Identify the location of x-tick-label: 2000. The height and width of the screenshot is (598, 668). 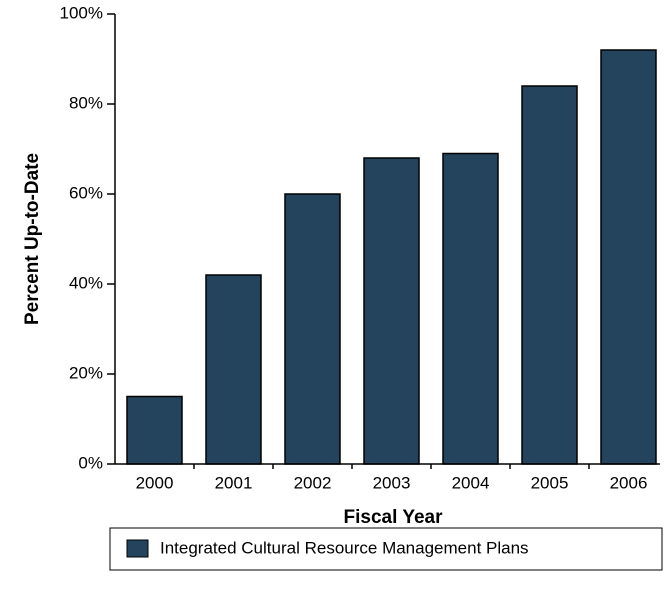
(155, 482).